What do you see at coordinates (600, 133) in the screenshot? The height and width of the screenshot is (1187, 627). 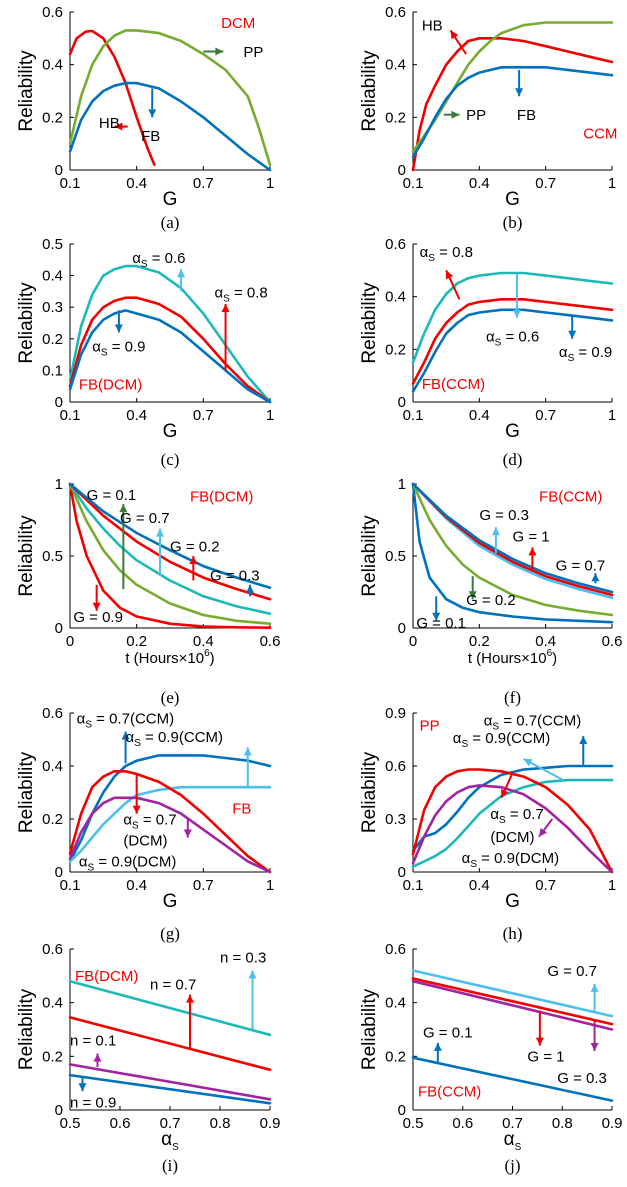 I see `annotation-label: CCM` at bounding box center [600, 133].